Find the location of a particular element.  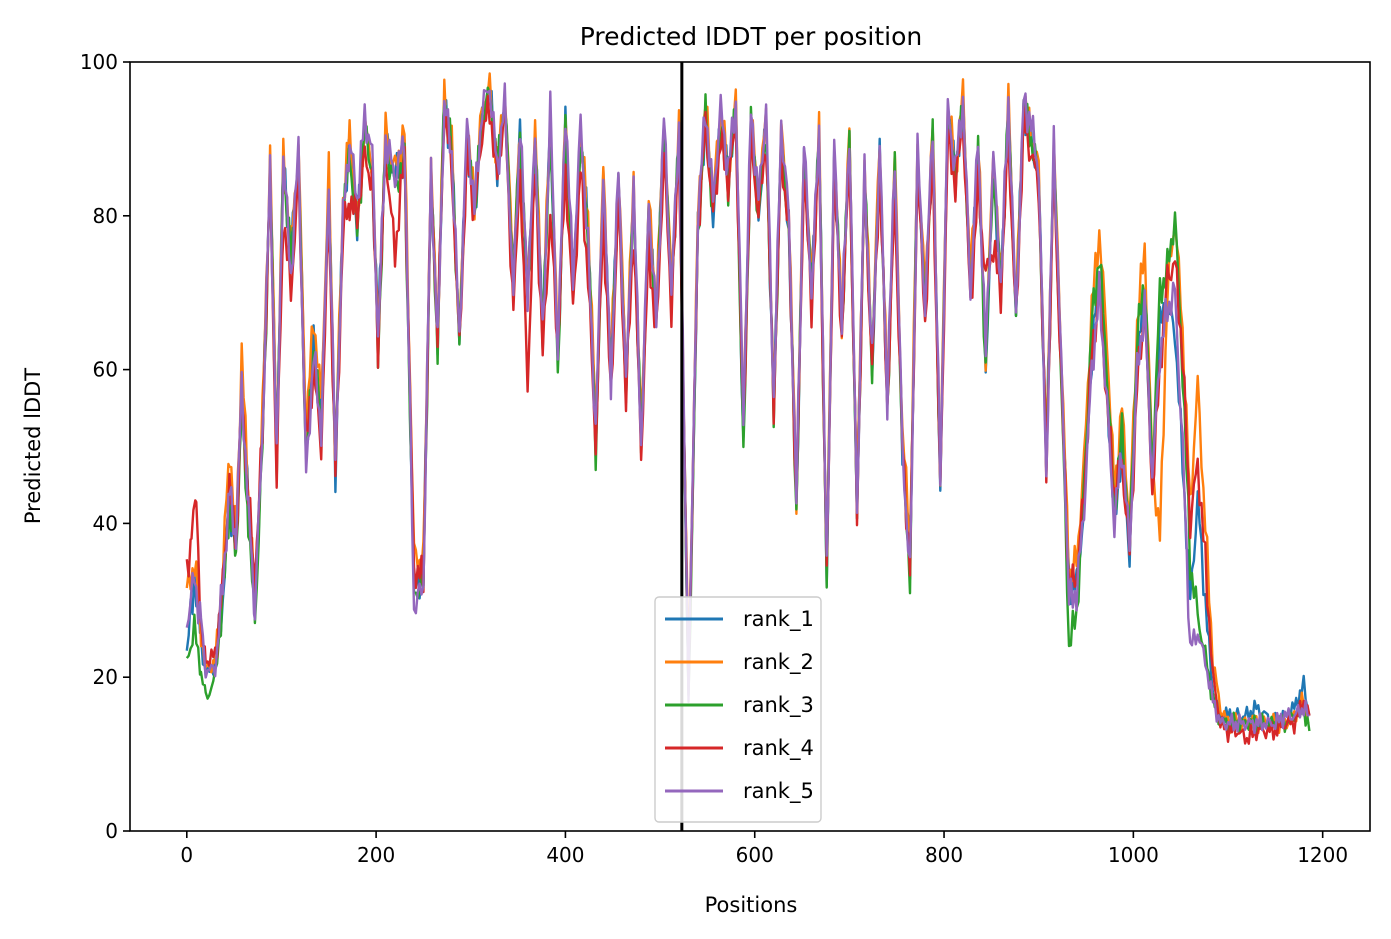

x-axis: 0 200 400 600 800 1000 1200 is located at coordinates (764, 849).